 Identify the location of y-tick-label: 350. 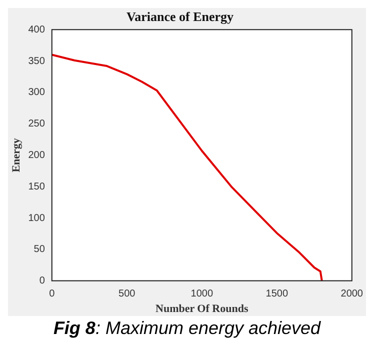
(37, 61).